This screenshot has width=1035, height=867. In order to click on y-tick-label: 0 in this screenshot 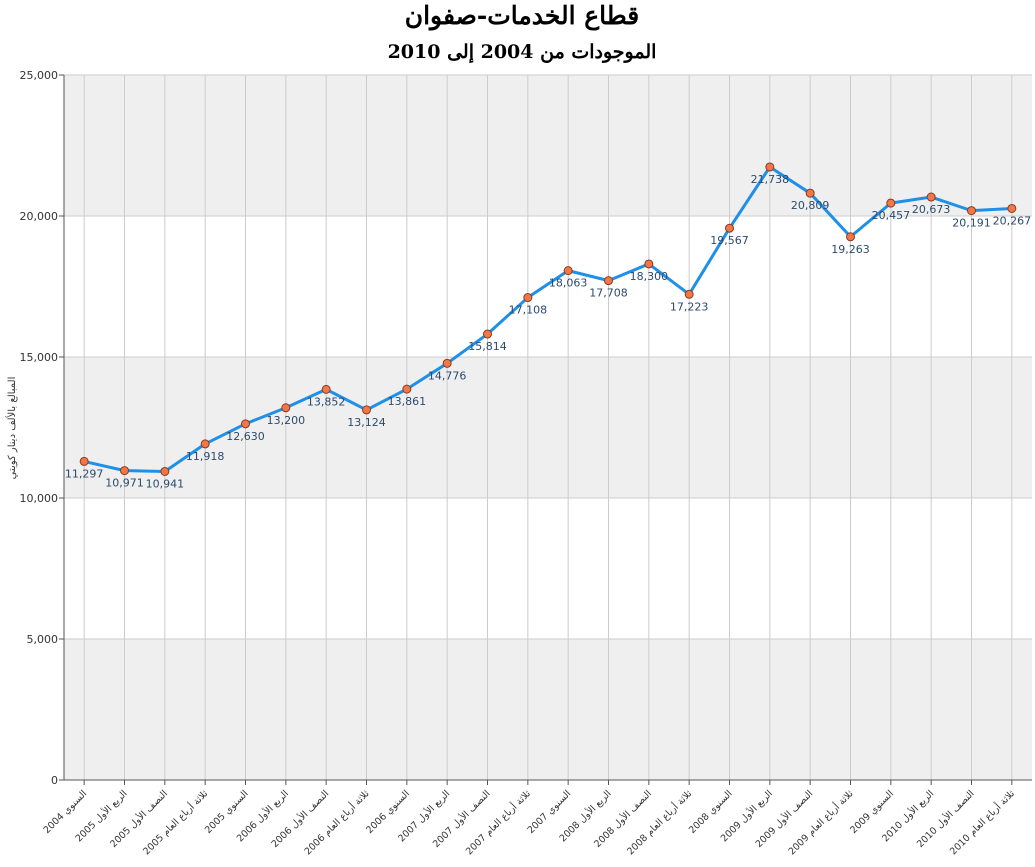, I will do `click(54, 780)`.